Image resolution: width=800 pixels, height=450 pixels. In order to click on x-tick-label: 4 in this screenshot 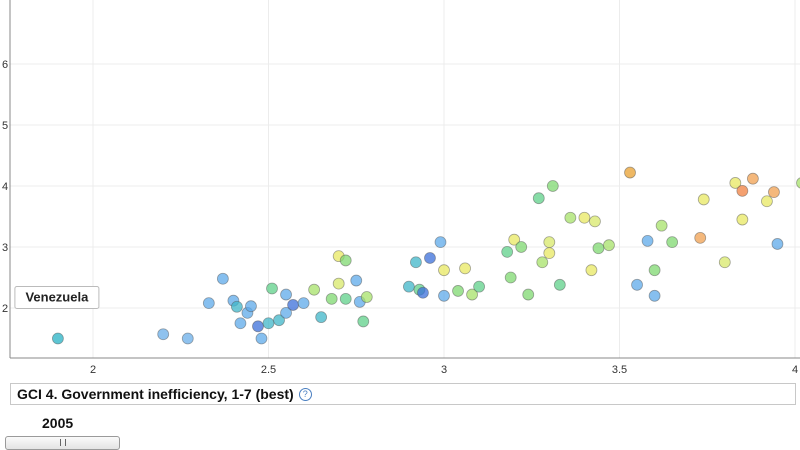, I will do `click(795, 370)`.